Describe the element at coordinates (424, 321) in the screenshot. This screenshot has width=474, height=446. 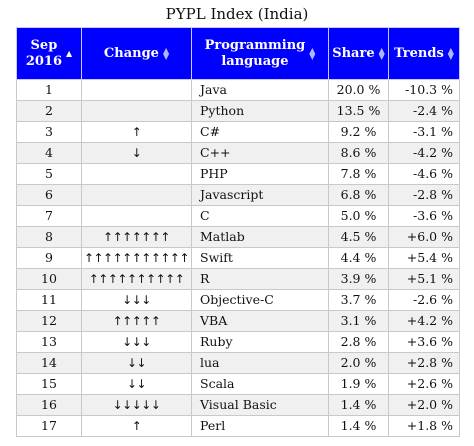
I see `trend-cell: +4.2 %` at that location.